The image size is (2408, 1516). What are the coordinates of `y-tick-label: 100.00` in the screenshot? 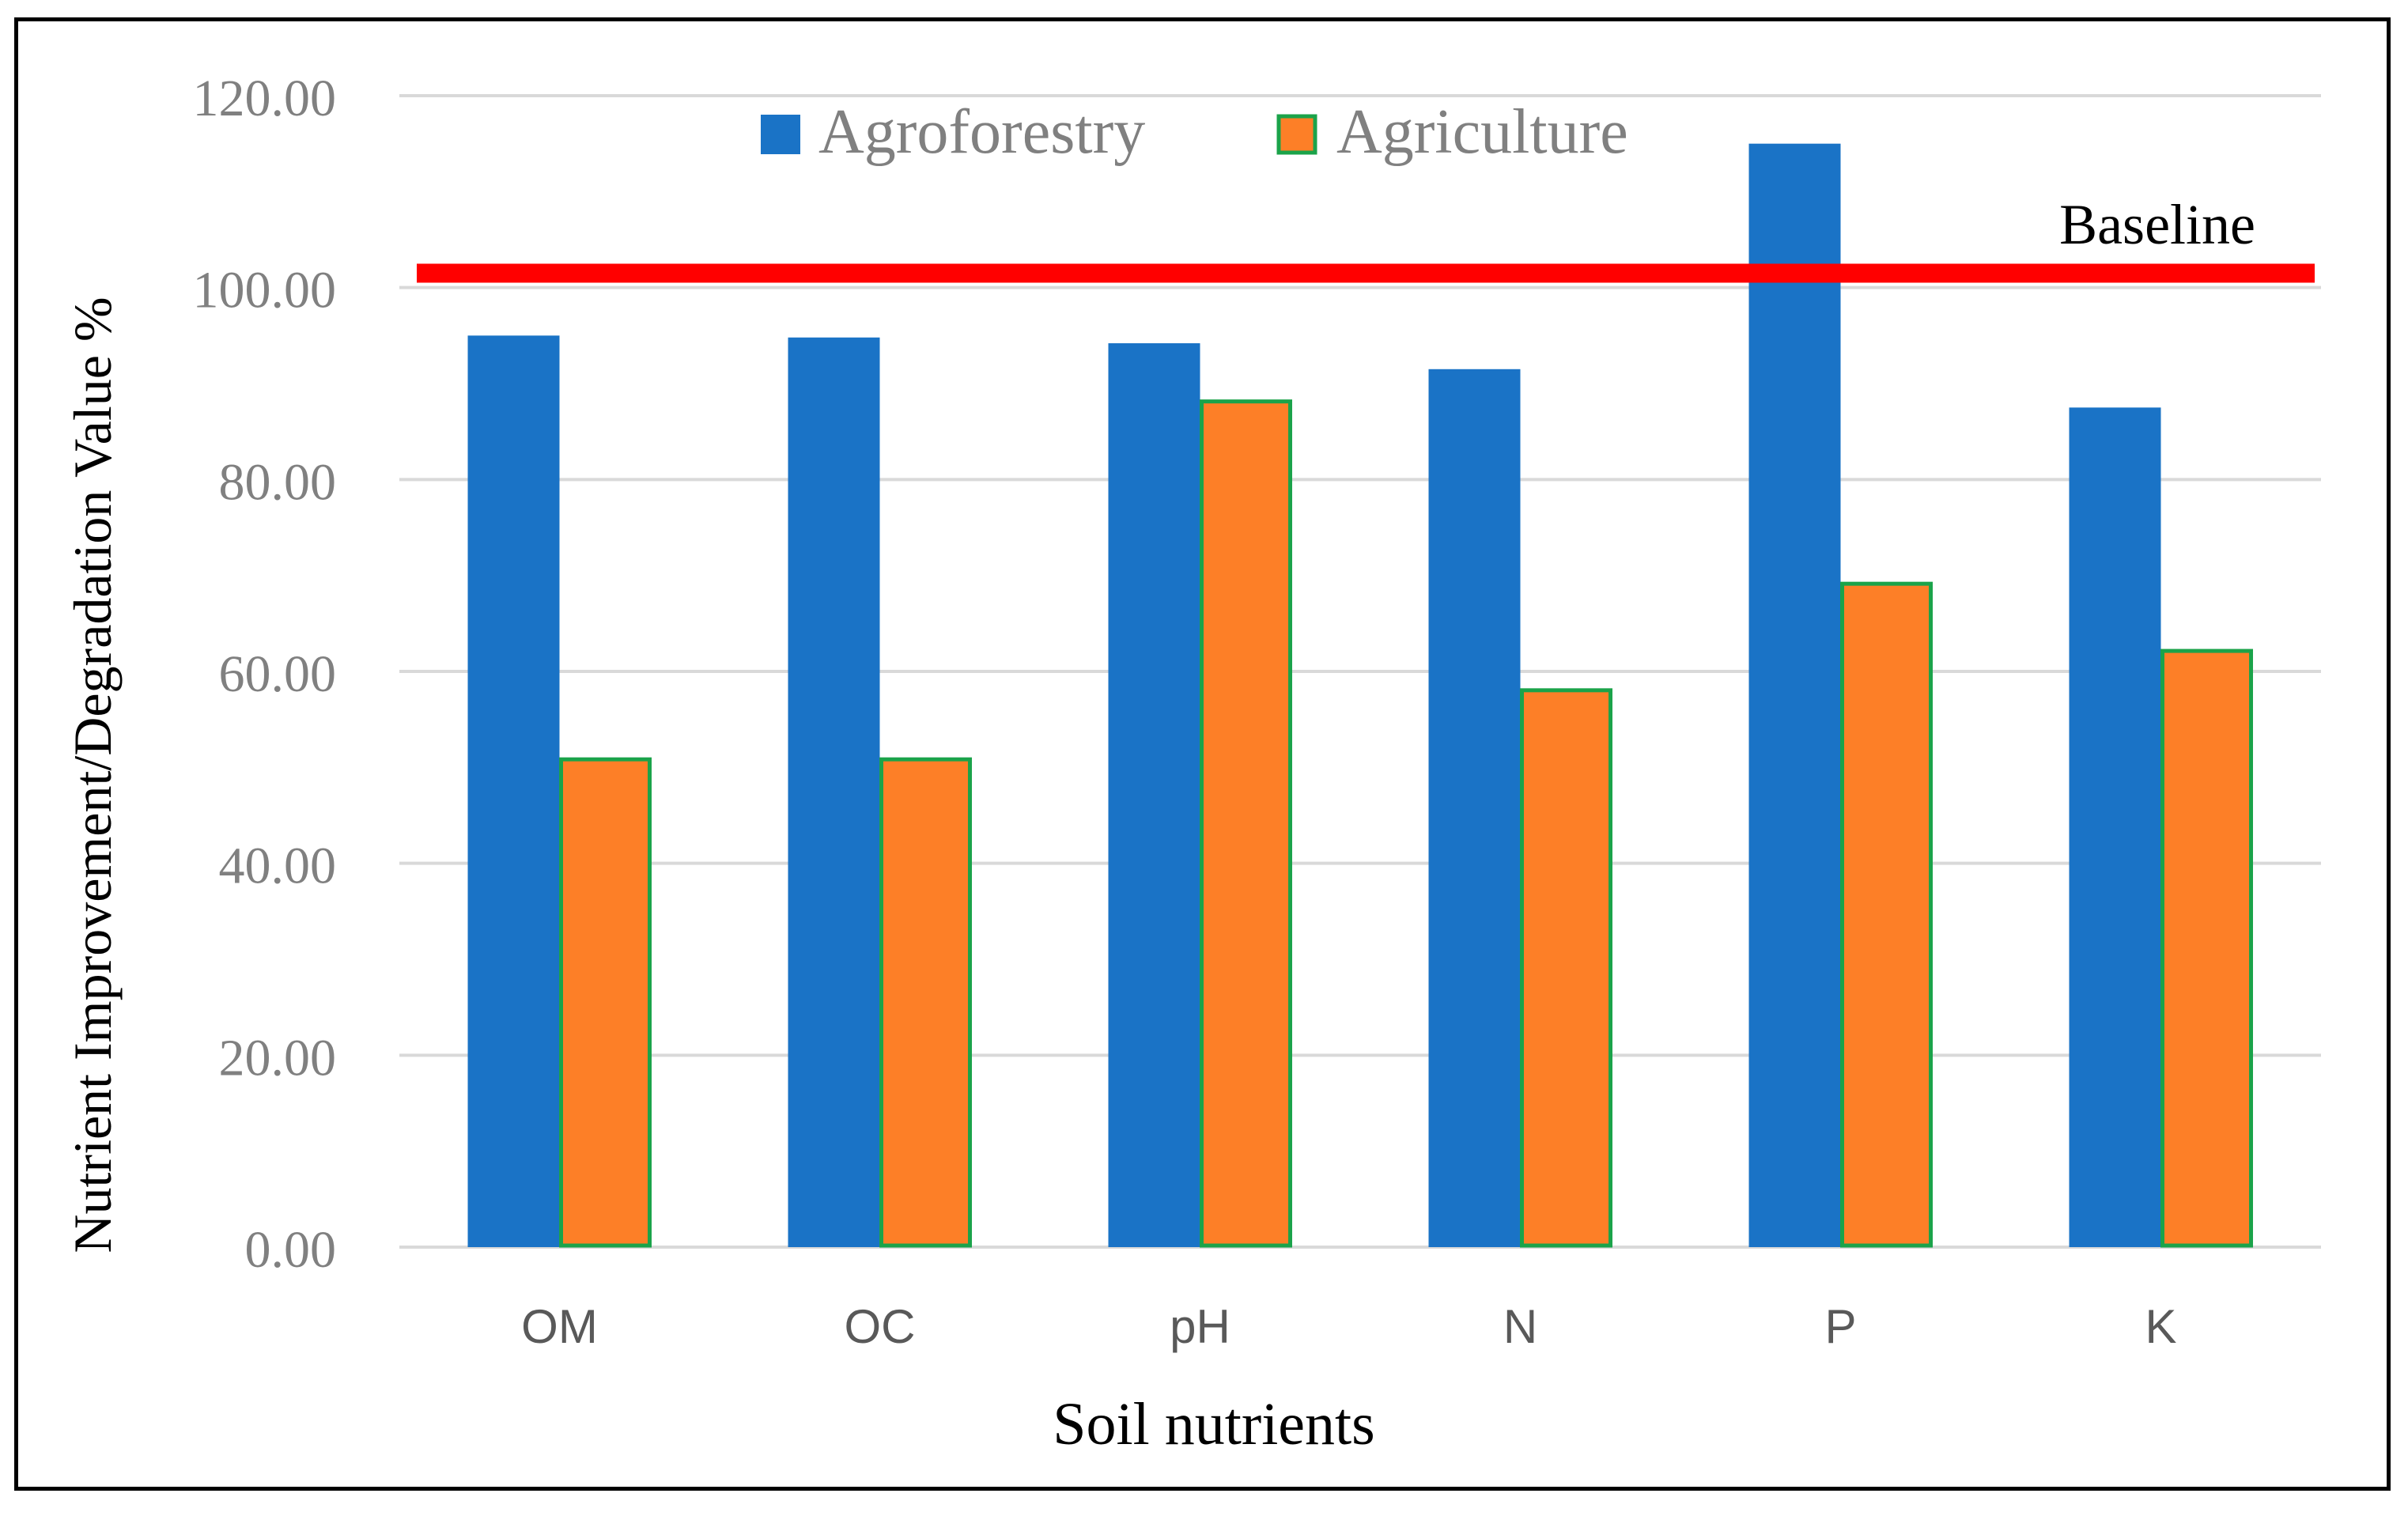 It's located at (265, 290).